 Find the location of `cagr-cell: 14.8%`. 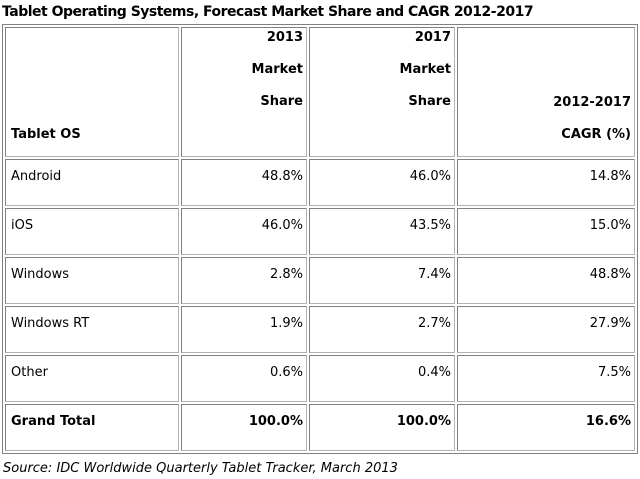

cagr-cell: 14.8% is located at coordinates (546, 182).